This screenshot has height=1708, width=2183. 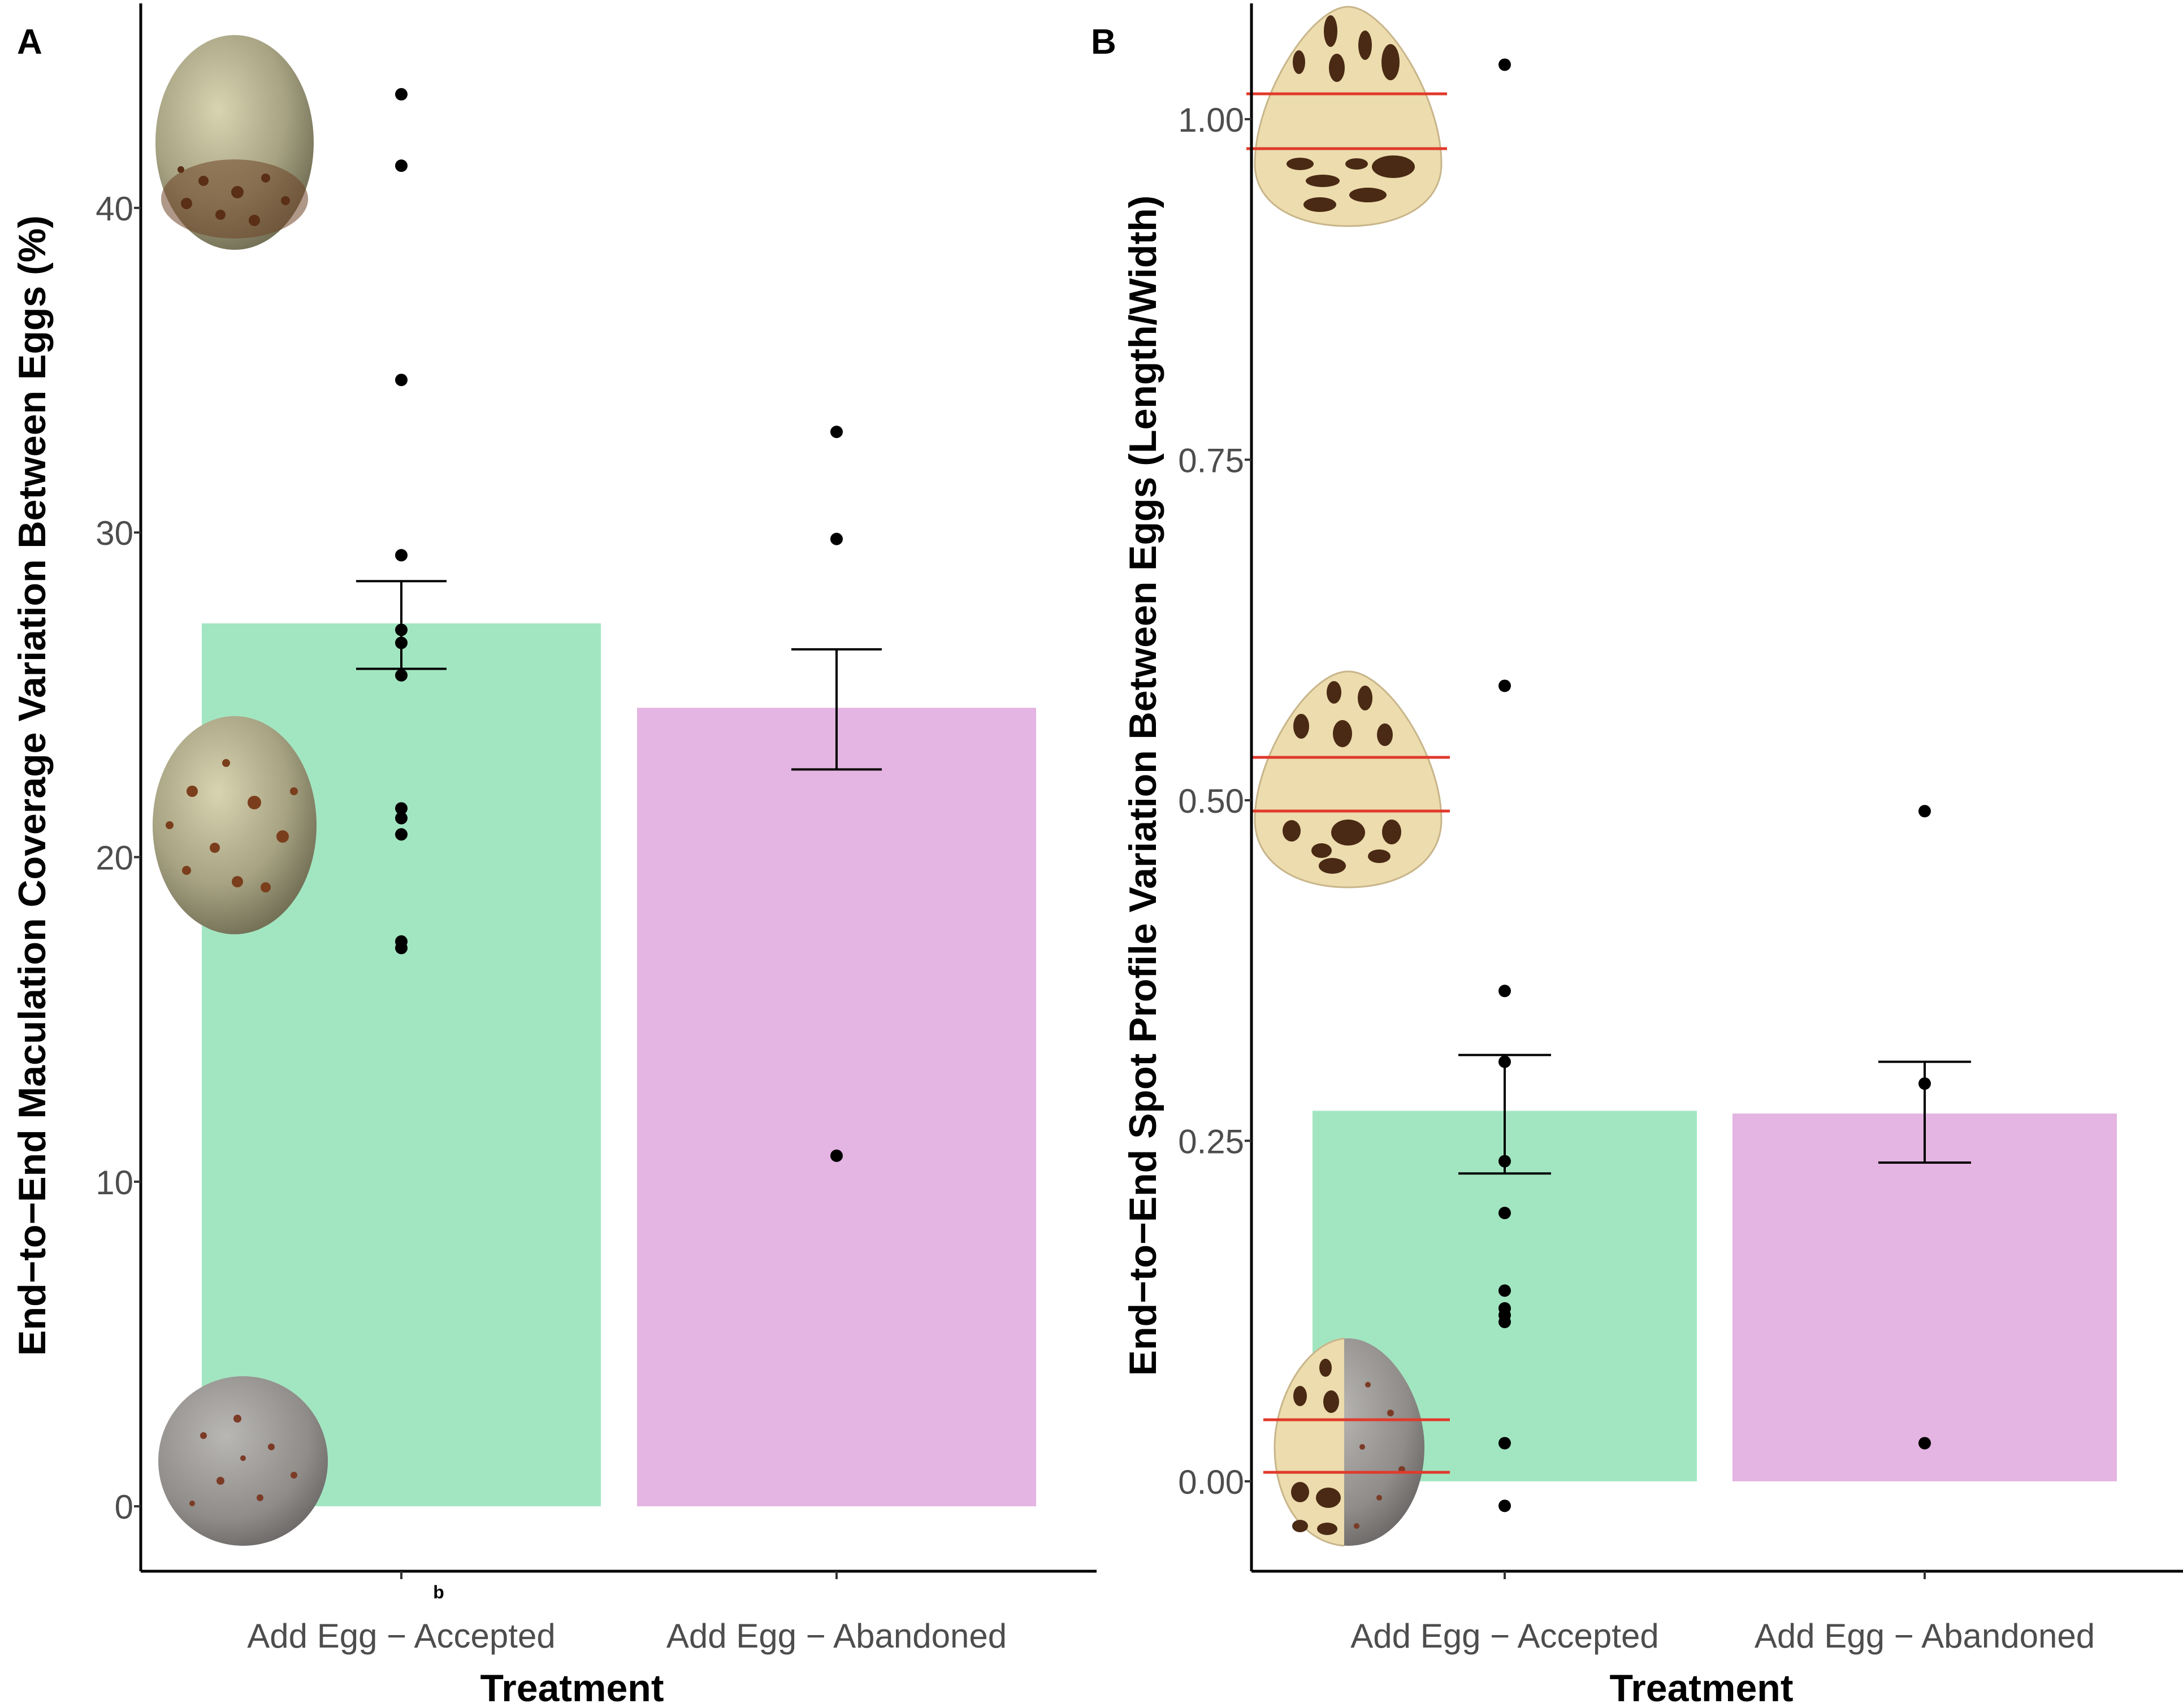 I want to click on y-tick-label: 0, so click(x=124, y=1507).